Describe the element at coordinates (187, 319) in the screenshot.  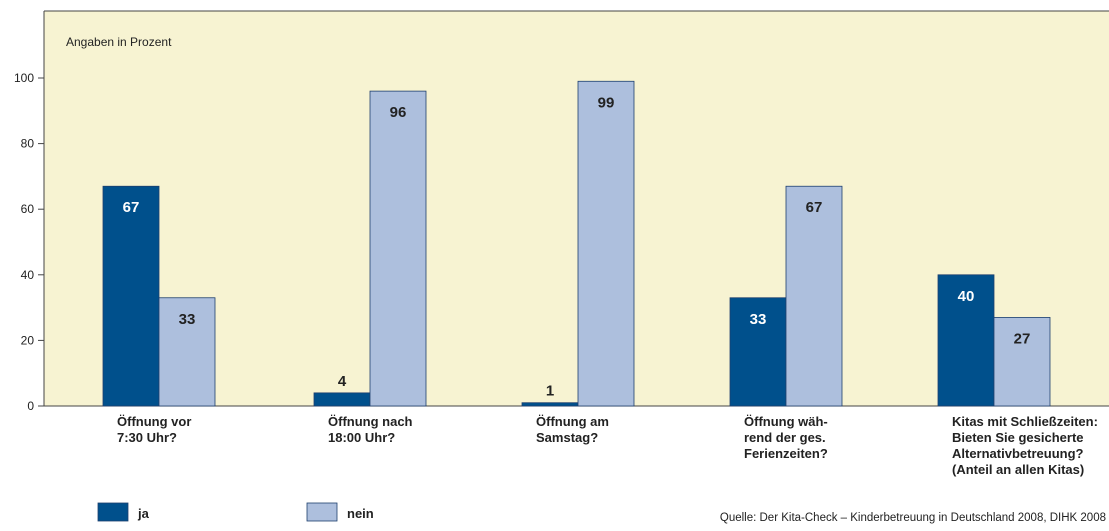
I see `data-label-nein-0: 33` at that location.